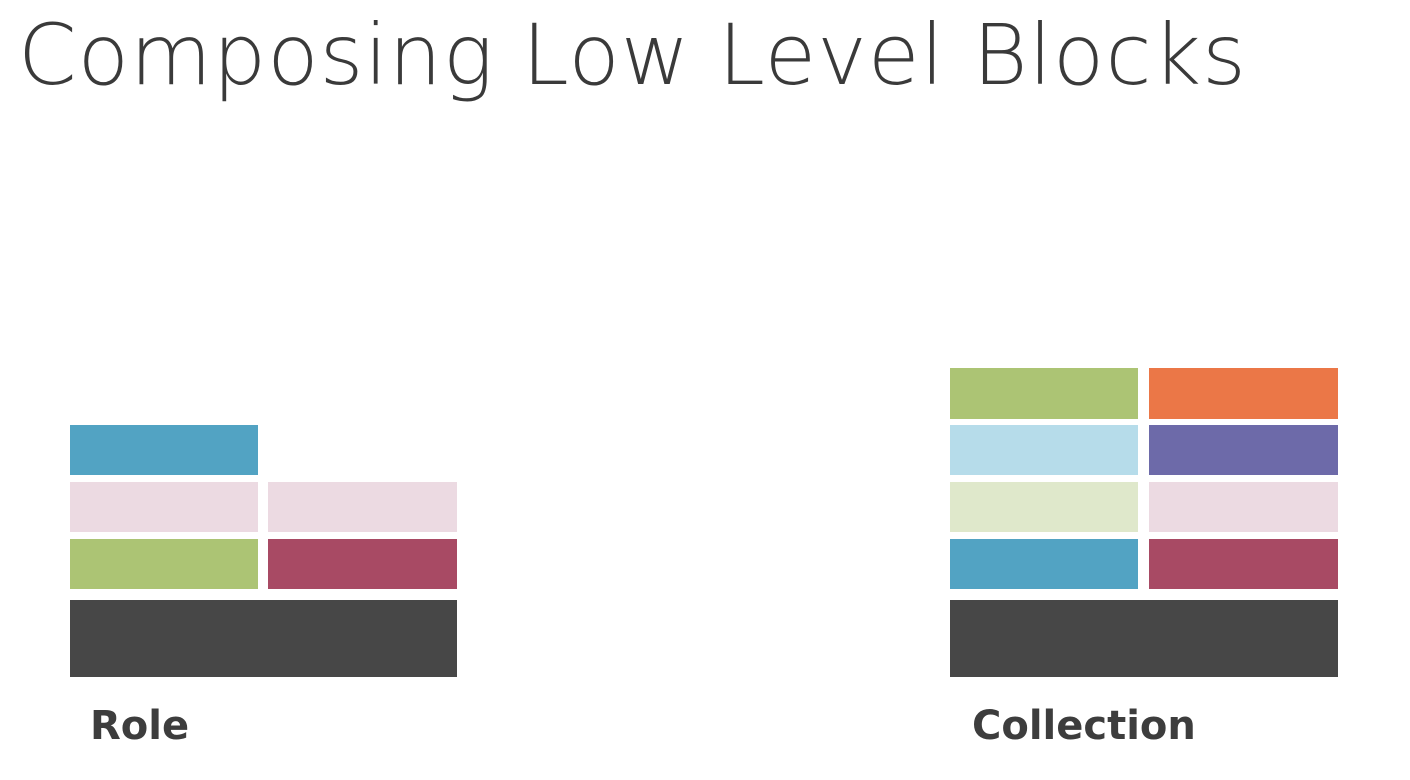 The width and height of the screenshot is (1410, 780). Describe the element at coordinates (1243, 393) in the screenshot. I see `collection-orange-block` at that location.